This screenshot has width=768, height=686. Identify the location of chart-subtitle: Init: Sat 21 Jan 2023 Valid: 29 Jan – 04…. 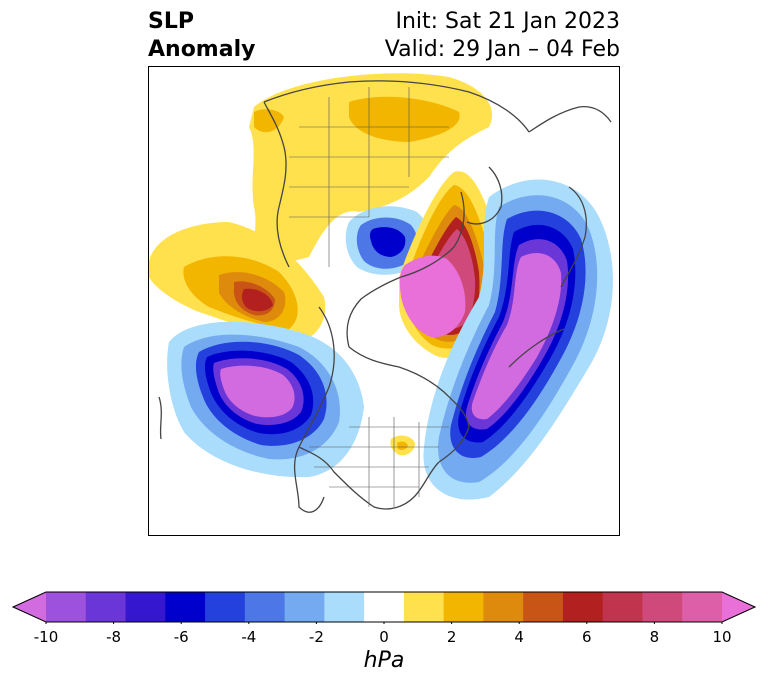
(502, 36).